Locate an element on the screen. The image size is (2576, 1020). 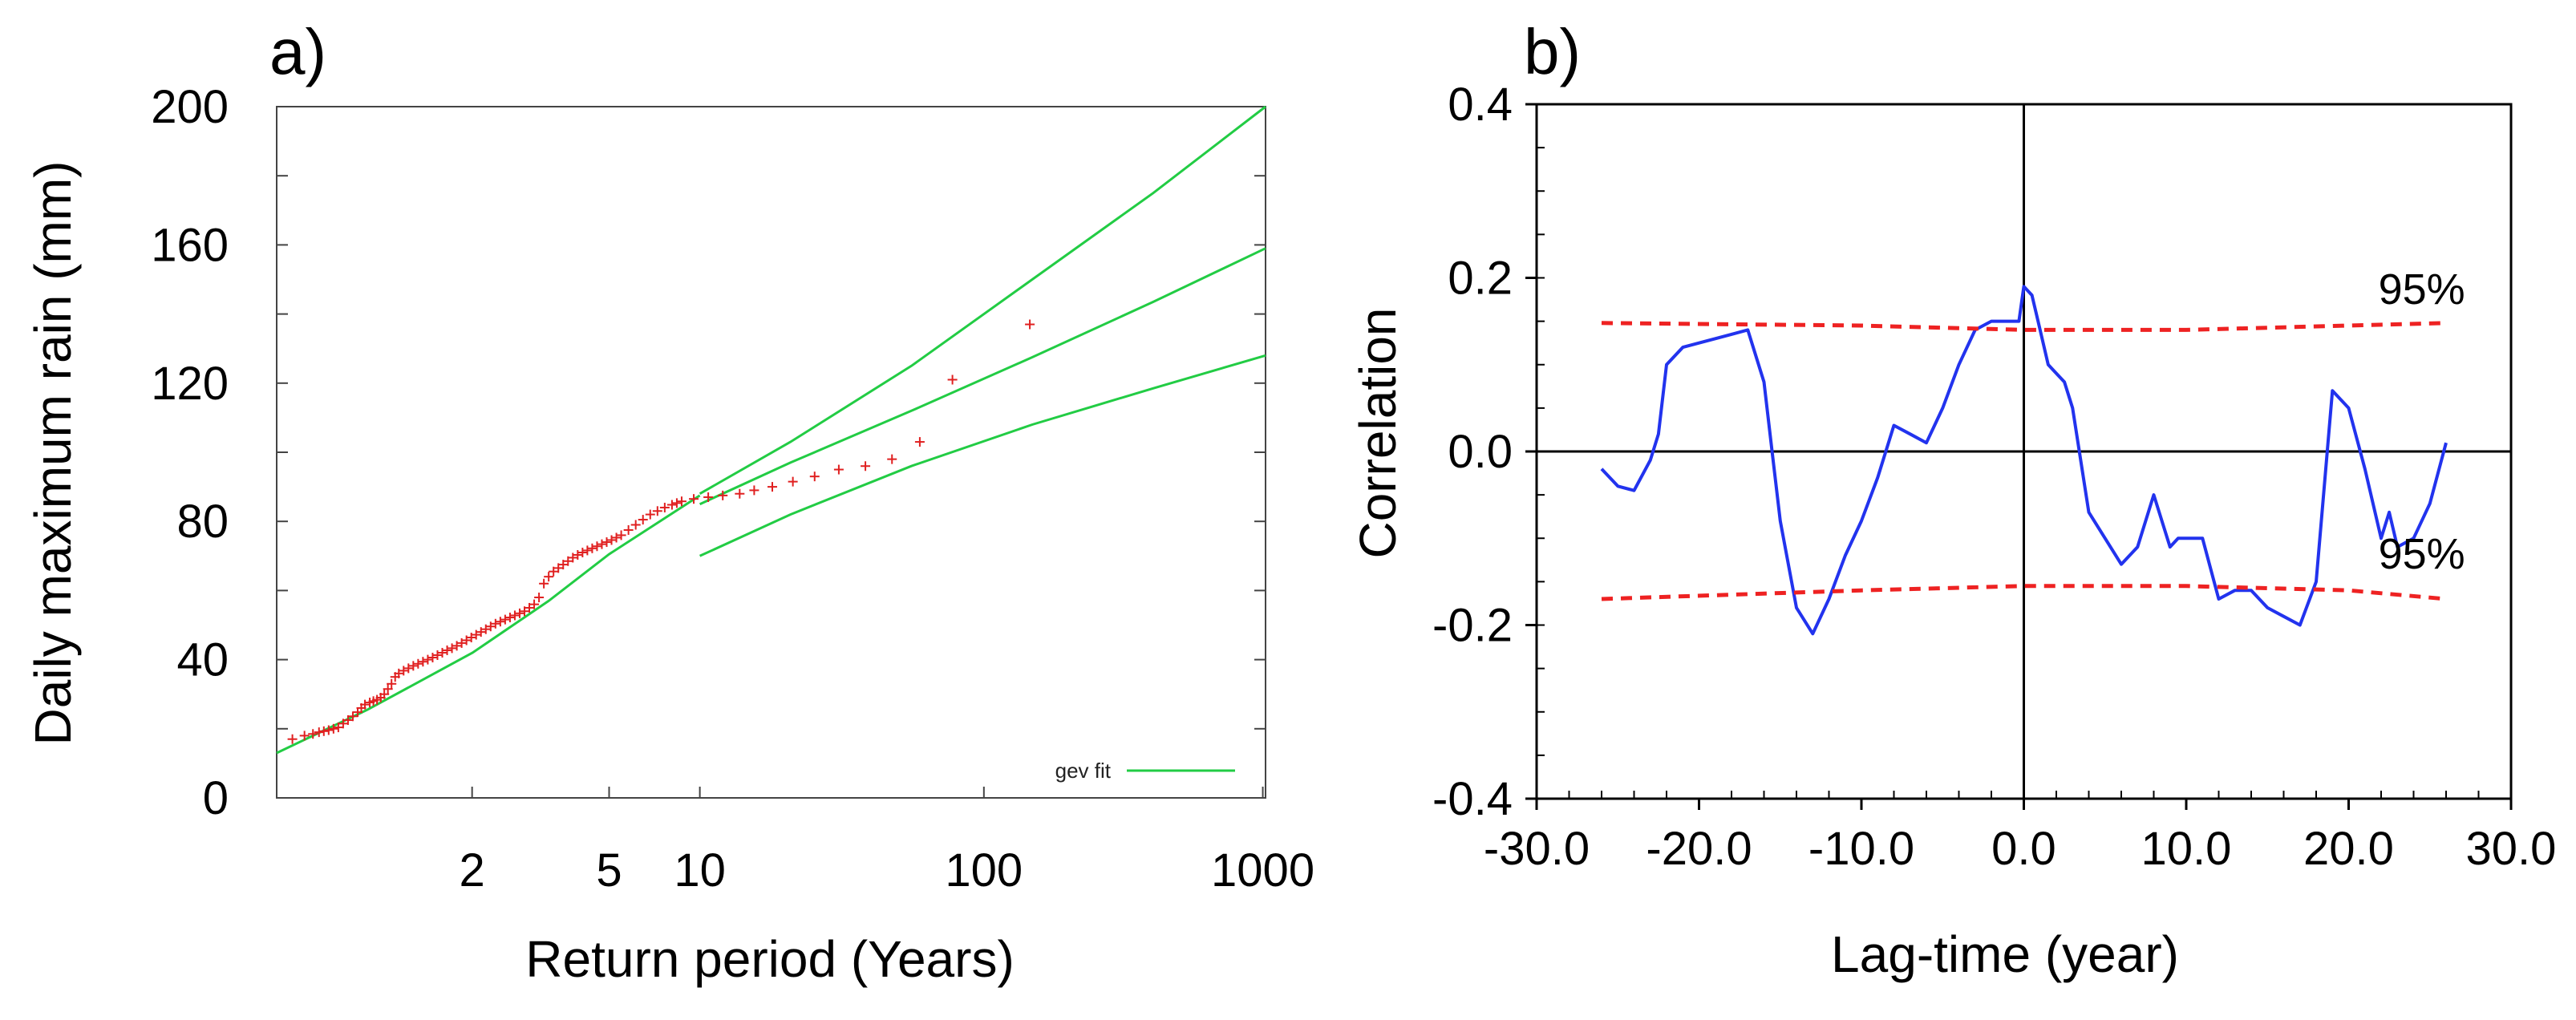
panel-b-y-ticks: -0.4 -0.2 0.0 0.2 0.4 is located at coordinates (1489, 452).